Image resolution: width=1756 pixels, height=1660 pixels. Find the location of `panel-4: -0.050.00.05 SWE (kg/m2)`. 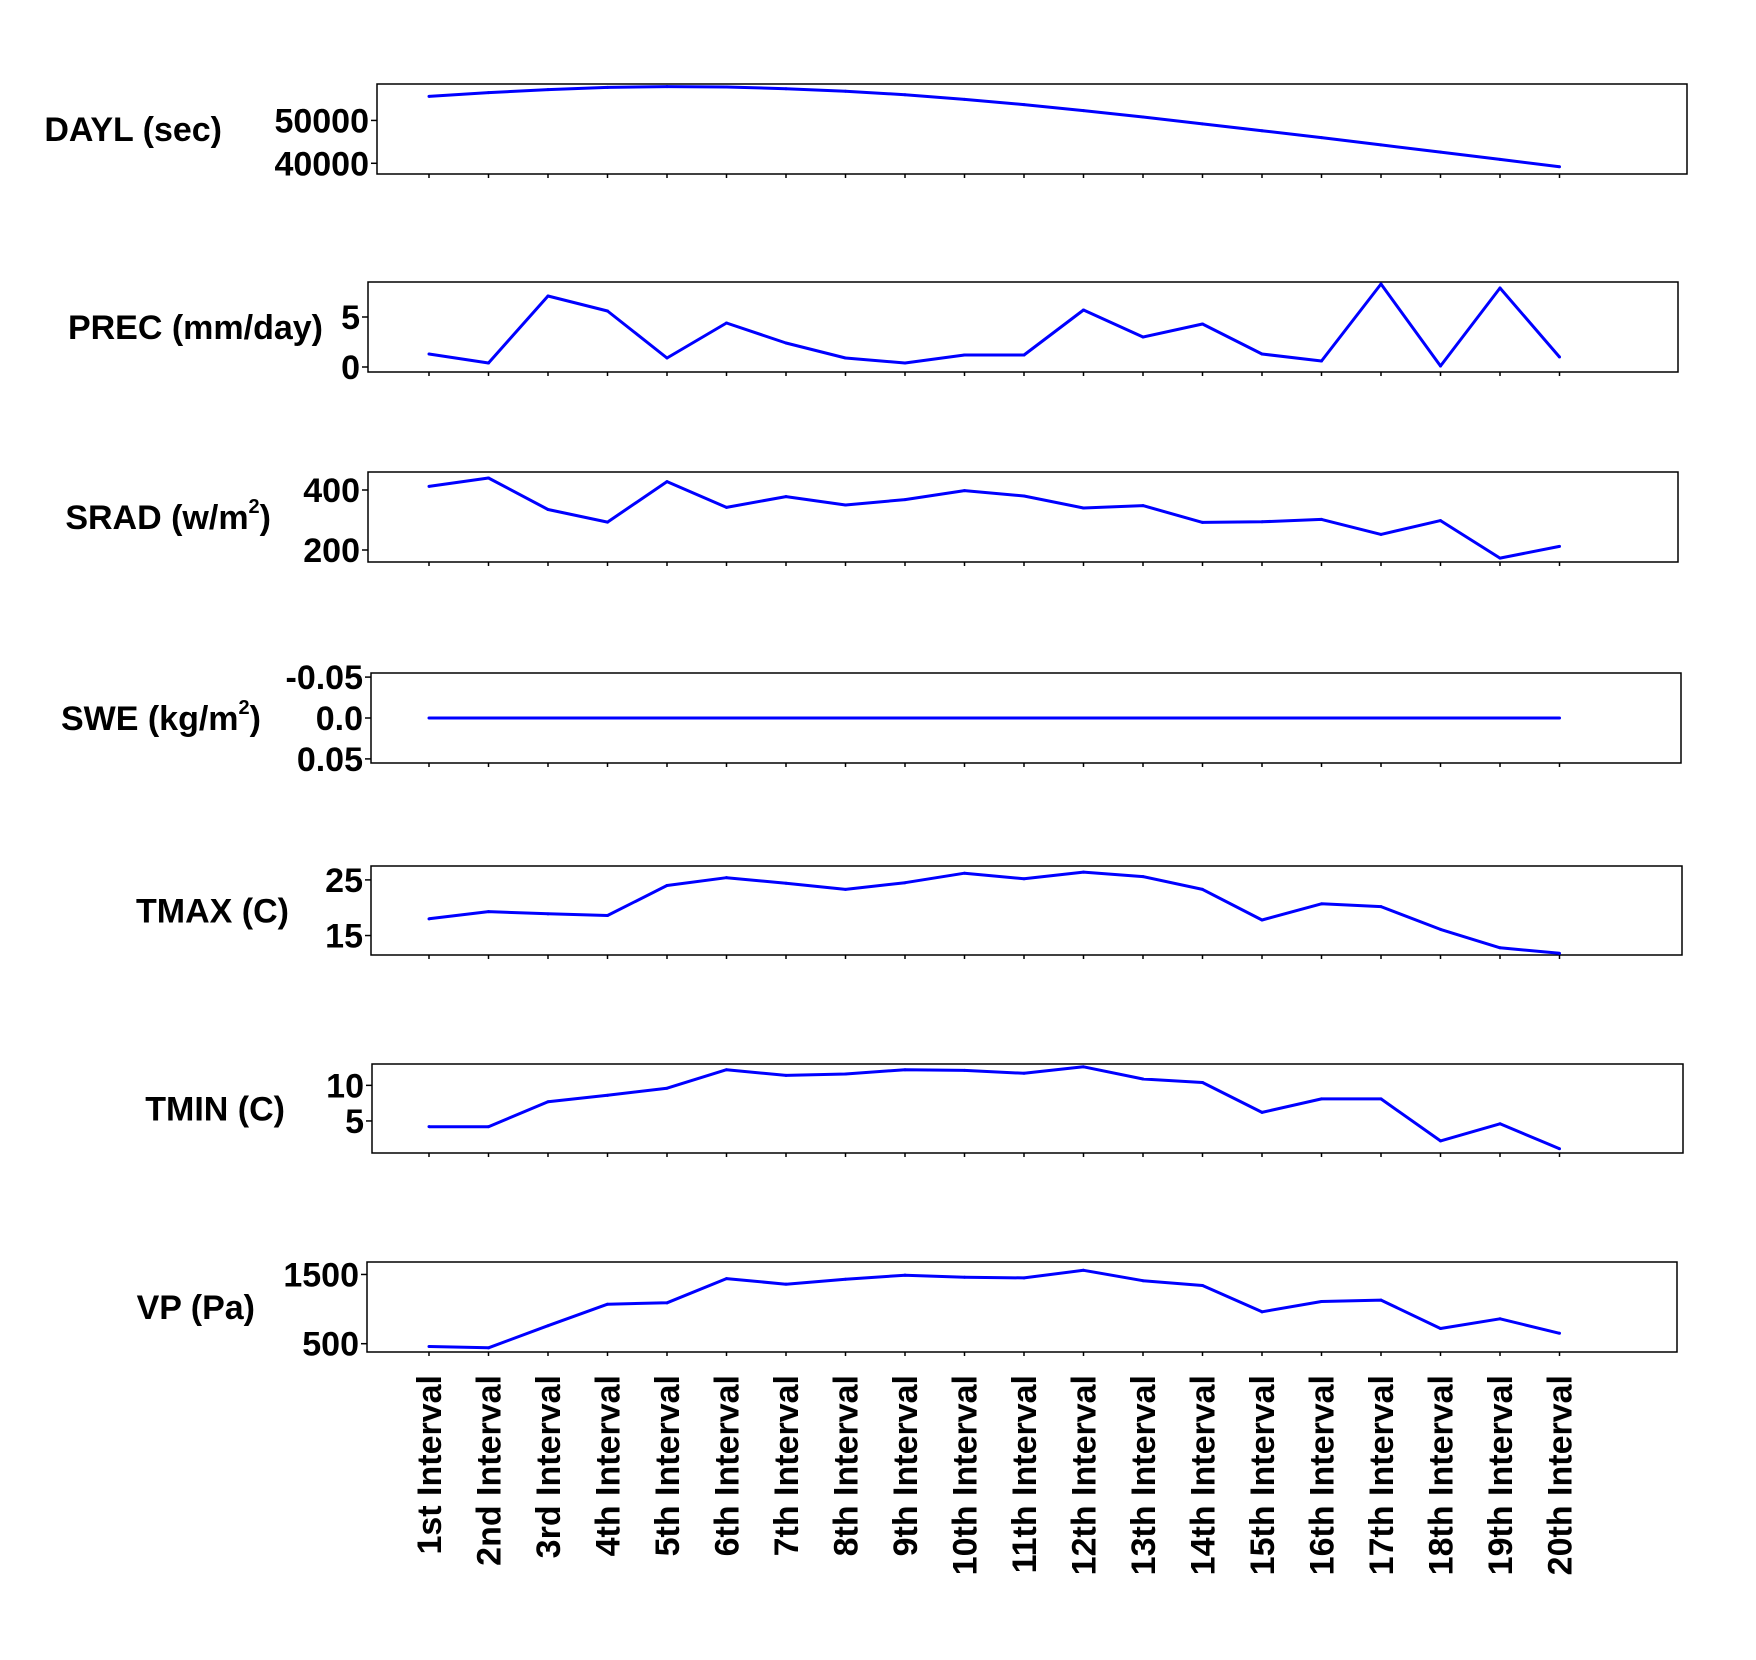

panel-4: -0.050.00.05 SWE (kg/m2) is located at coordinates (871, 719).